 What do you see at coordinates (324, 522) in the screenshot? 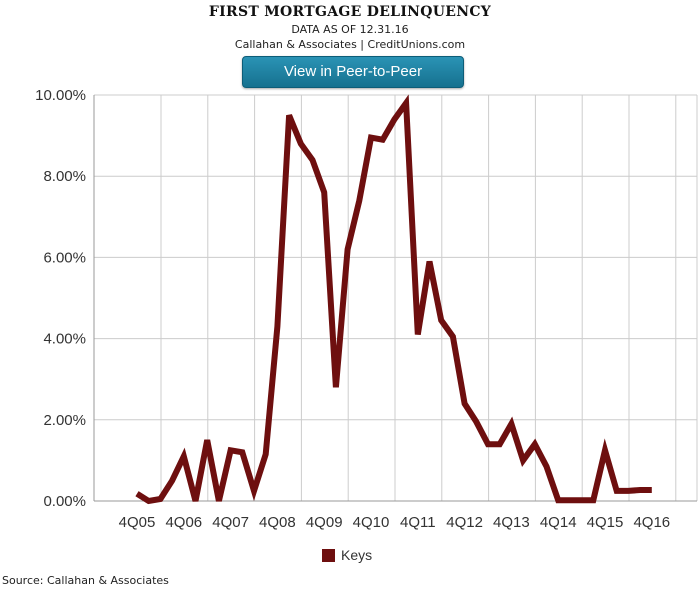
I see `x-tick-label: 4Q09` at bounding box center [324, 522].